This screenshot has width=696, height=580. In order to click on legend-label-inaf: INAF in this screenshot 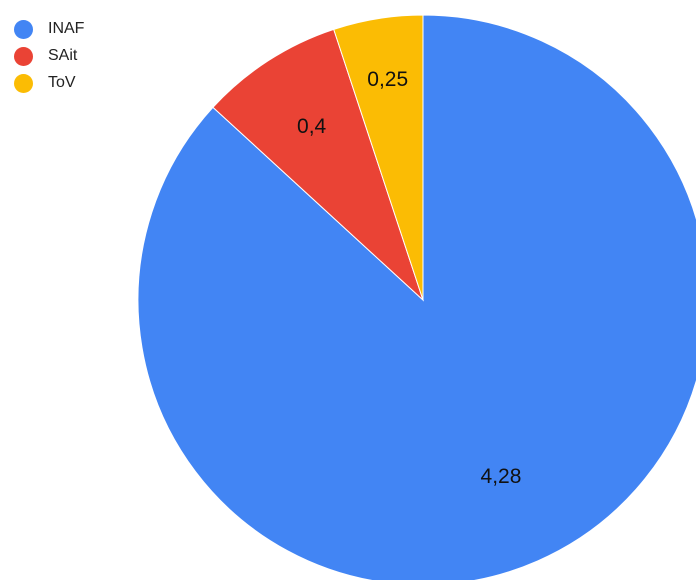, I will do `click(66, 28)`.